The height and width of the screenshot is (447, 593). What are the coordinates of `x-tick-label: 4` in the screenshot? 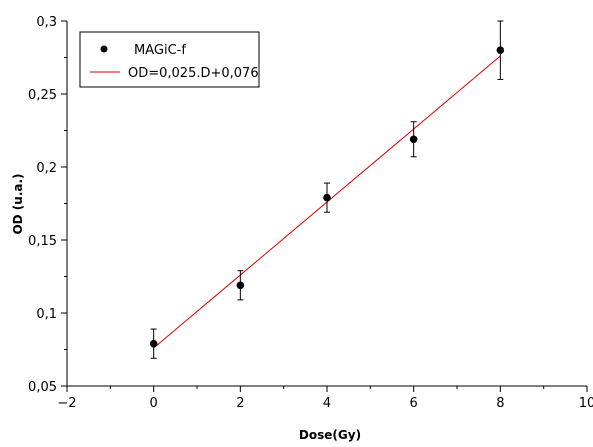 It's located at (327, 403).